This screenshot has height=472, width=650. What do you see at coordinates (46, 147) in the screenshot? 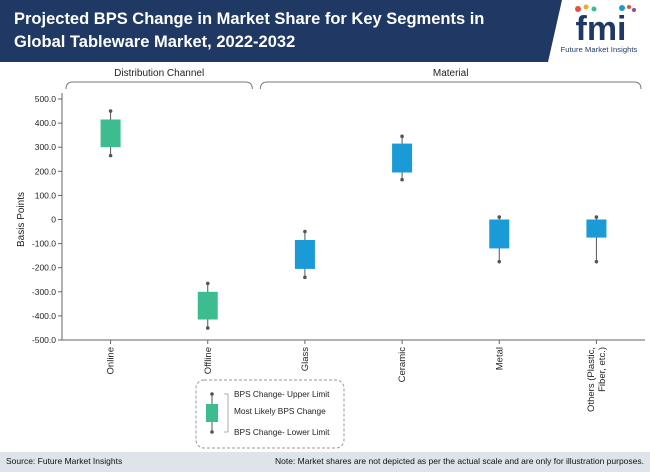
I see `y-tick-label: 300.0` at bounding box center [46, 147].